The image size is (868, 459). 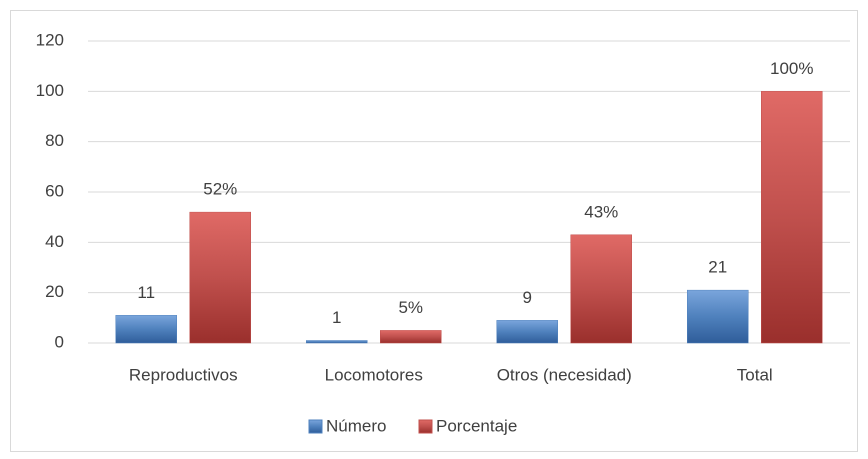 I want to click on y-tick-label: 0, so click(x=59, y=341).